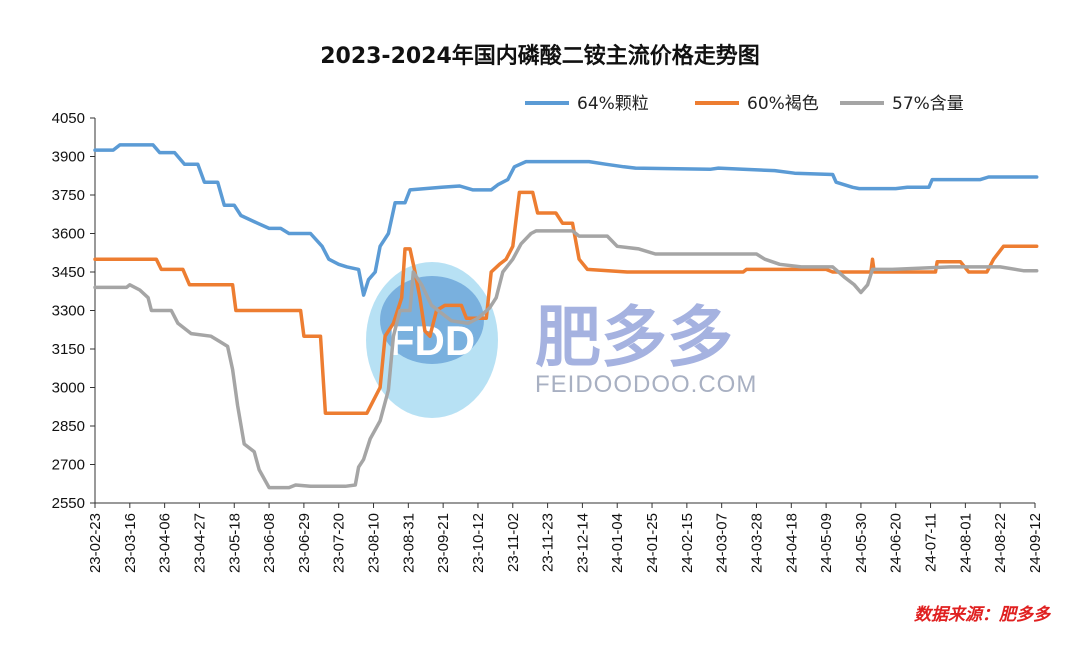 The height and width of the screenshot is (645, 1080). What do you see at coordinates (791, 543) in the screenshot?
I see `x-tick-label: 24-04-18` at bounding box center [791, 543].